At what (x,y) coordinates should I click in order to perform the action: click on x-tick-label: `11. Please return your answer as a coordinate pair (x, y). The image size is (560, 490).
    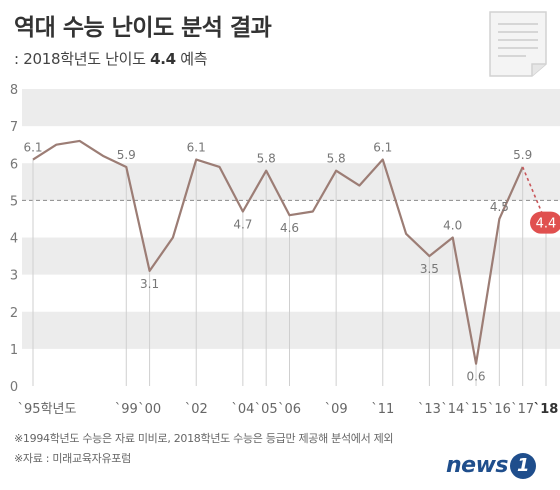
    Looking at the image, I should click on (382, 409).